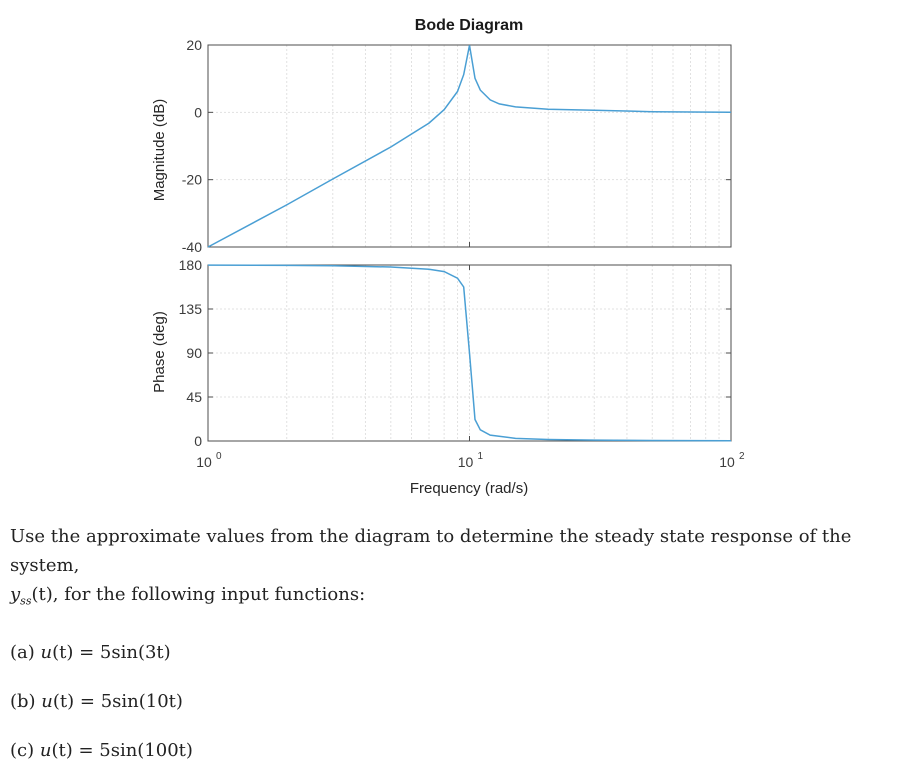 Image resolution: width=898 pixels, height=765 pixels. Describe the element at coordinates (25, 750) in the screenshot. I see `part-c-label: (c)` at that location.